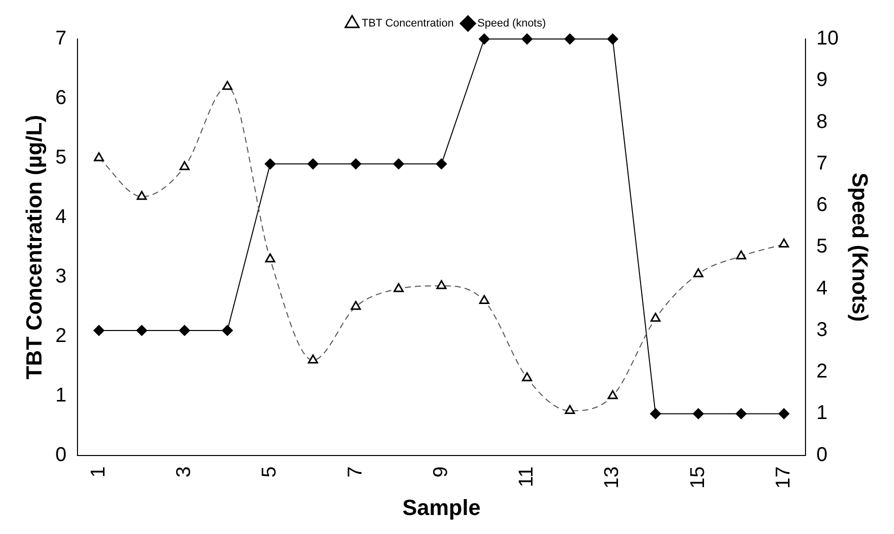 Image resolution: width=894 pixels, height=534 pixels. I want to click on x-tick-label: 11, so click(527, 477).